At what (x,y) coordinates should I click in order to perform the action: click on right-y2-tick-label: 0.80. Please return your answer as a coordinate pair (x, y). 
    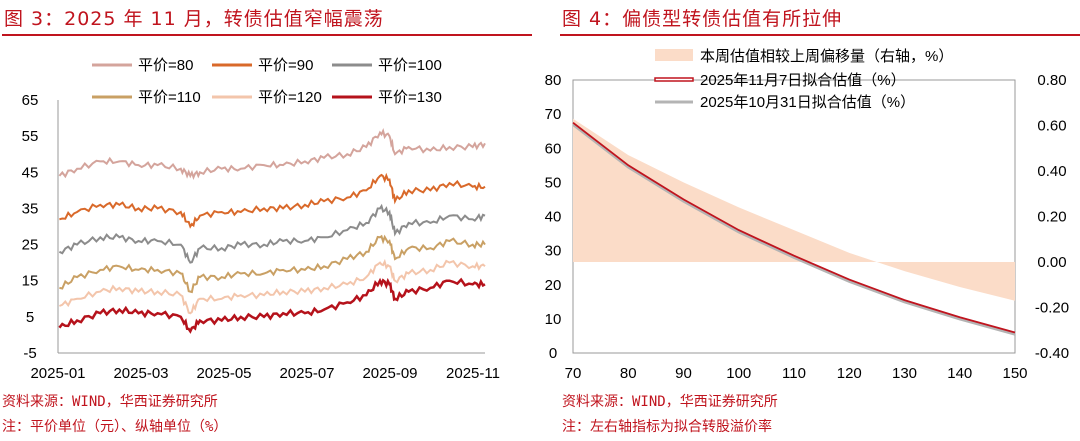
    Looking at the image, I should click on (1051, 80).